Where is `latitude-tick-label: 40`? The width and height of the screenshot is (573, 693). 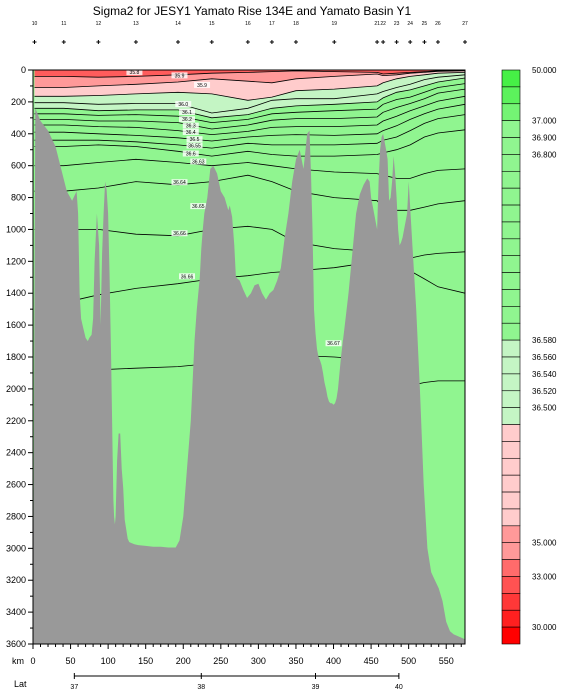
latitude-tick-label: 40 is located at coordinates (399, 687).